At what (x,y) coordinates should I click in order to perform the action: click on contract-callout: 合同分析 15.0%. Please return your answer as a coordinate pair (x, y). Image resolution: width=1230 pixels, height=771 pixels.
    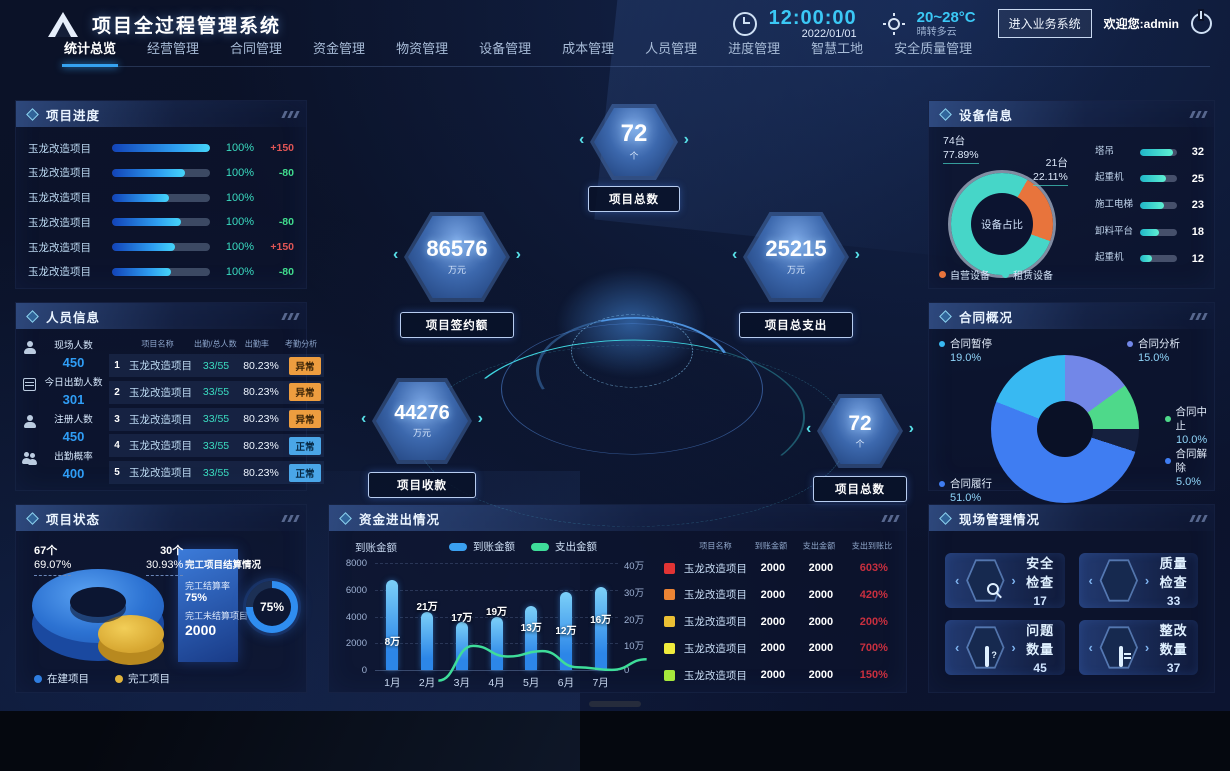
    Looking at the image, I should click on (1153, 351).